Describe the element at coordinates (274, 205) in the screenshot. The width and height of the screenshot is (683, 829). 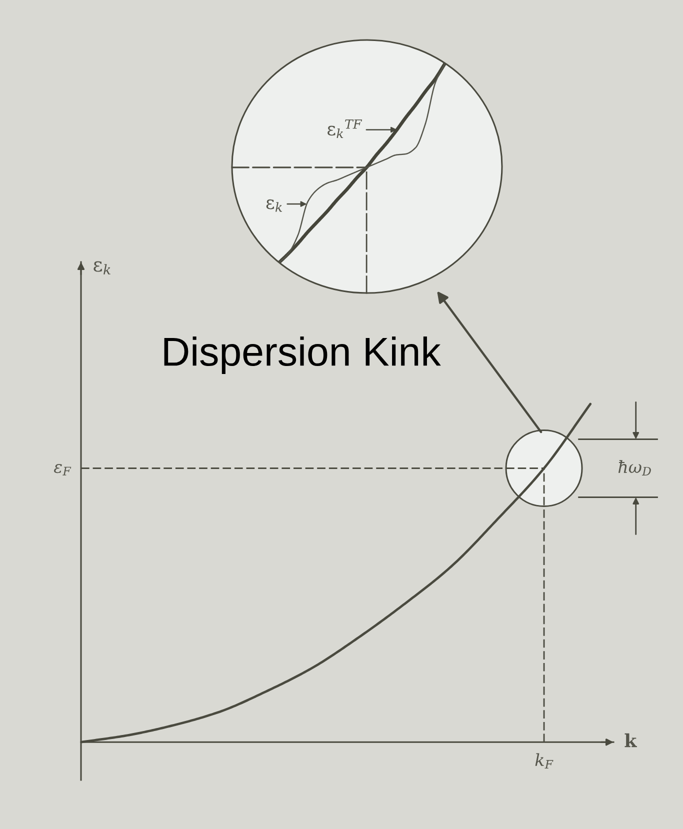
I see `legend-label: ε$_{k}$` at that location.